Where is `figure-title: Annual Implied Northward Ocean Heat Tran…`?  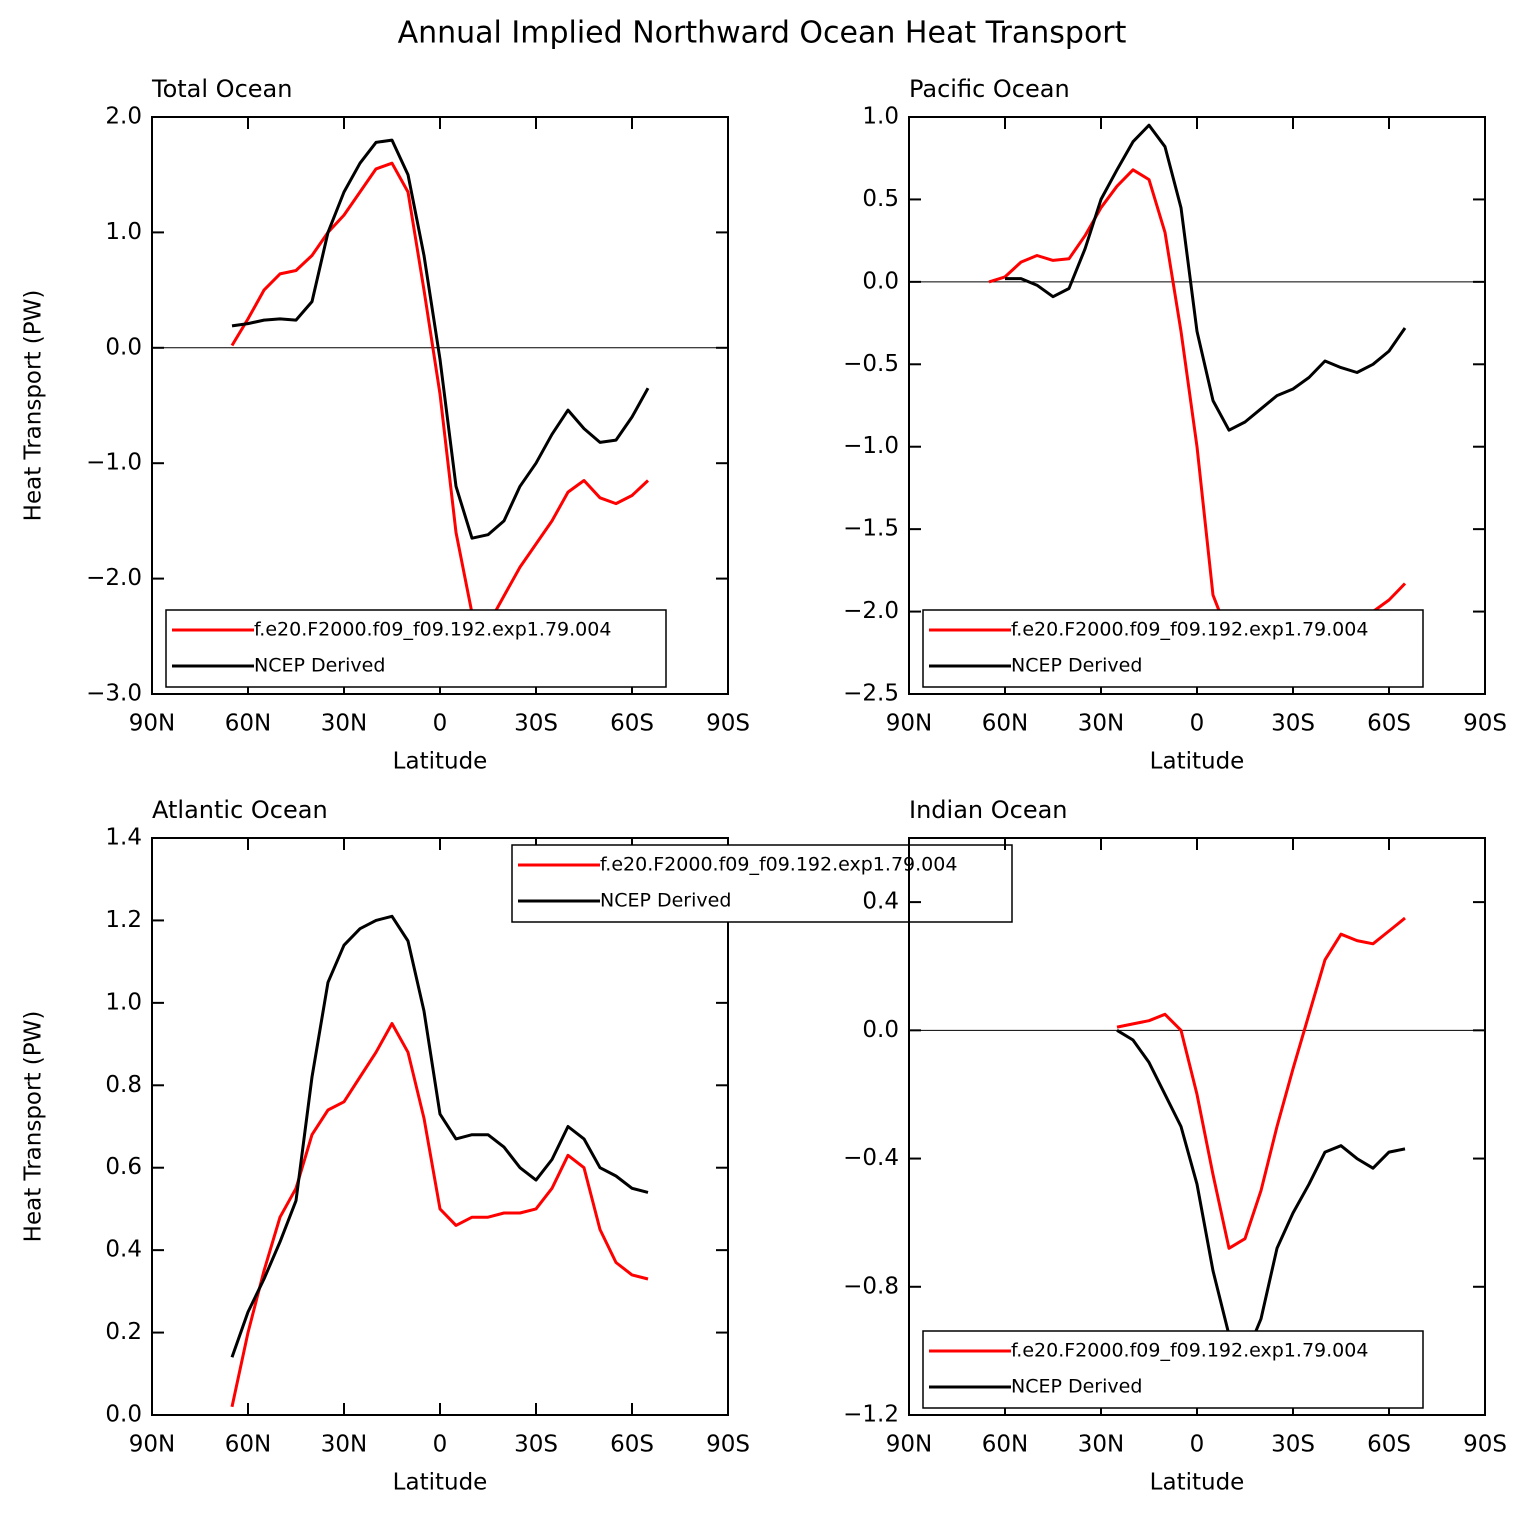
figure-title: Annual Implied Northward Ocean Heat Tran… is located at coordinates (762, 33).